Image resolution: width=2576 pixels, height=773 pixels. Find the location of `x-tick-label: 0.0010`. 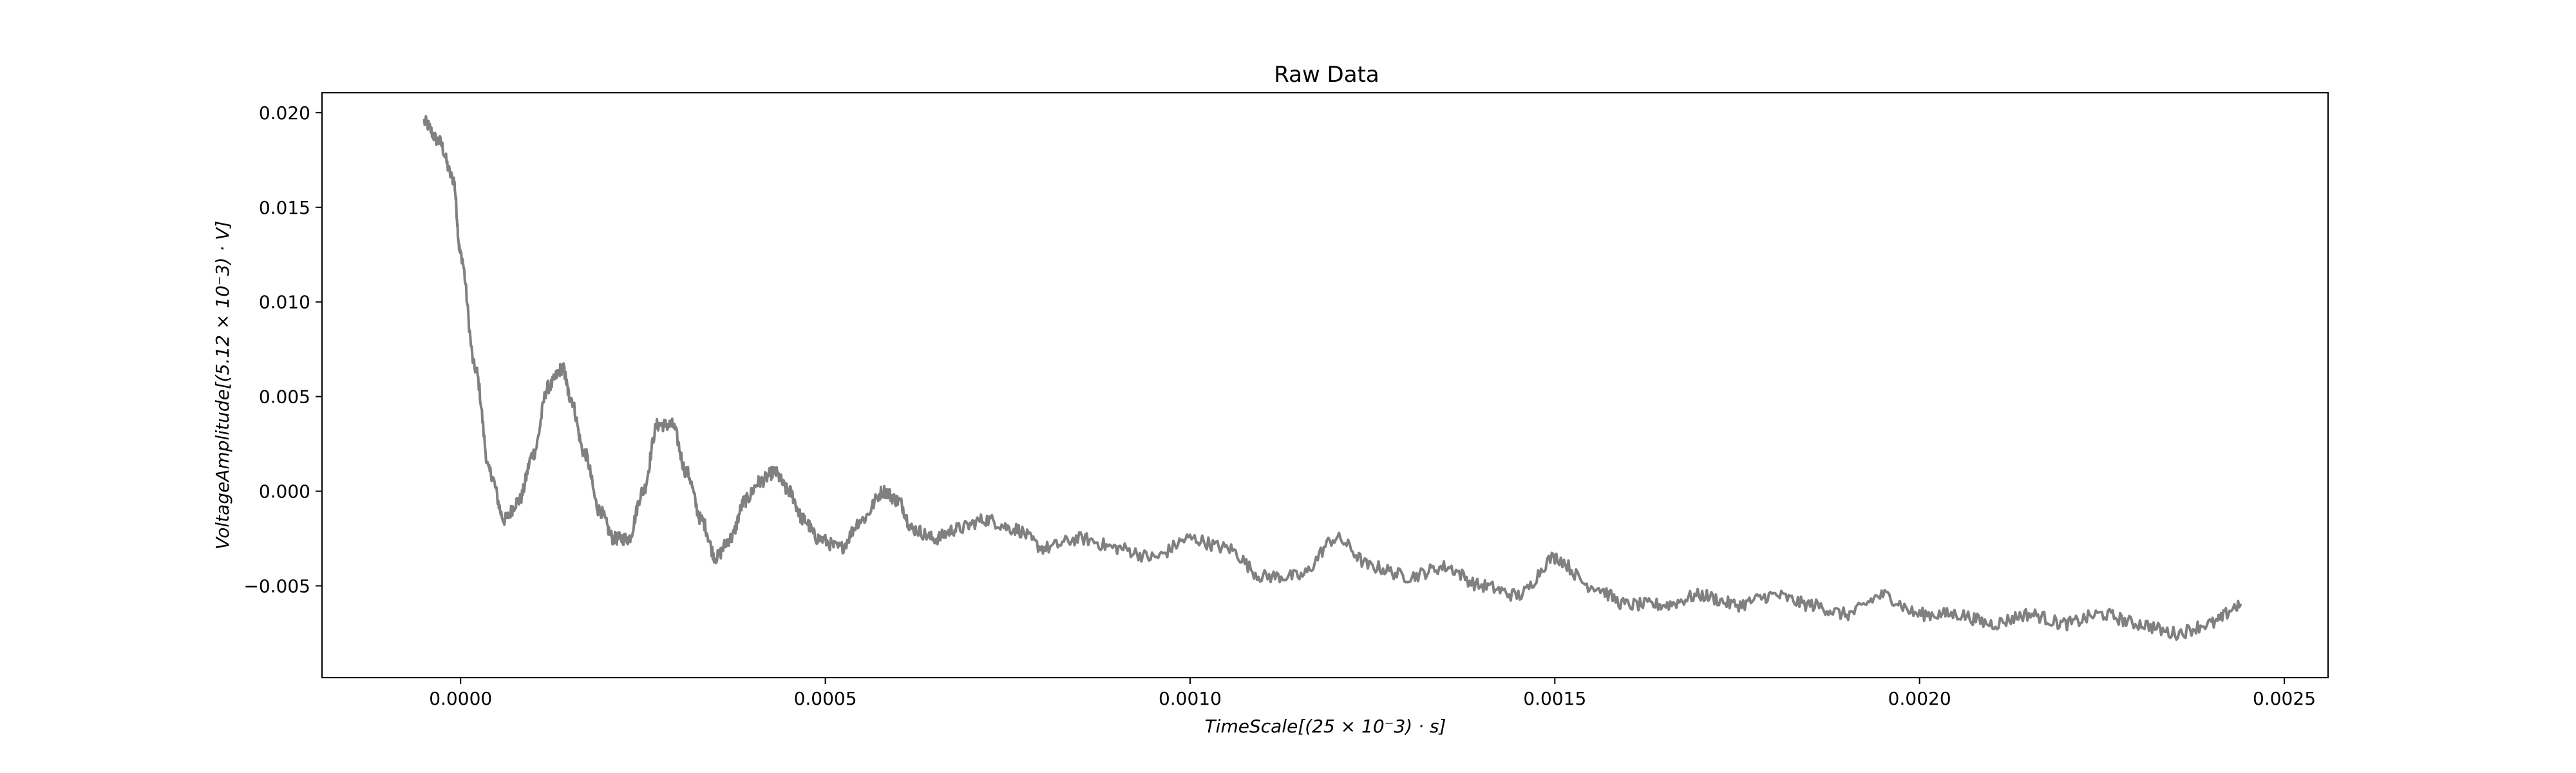

x-tick-label: 0.0010 is located at coordinates (1190, 698).